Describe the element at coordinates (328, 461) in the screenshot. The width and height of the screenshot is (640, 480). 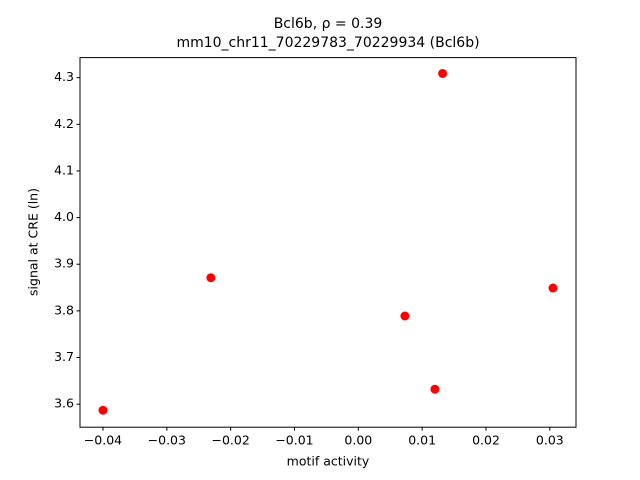
I see `x-axis-label: motif activity` at that location.